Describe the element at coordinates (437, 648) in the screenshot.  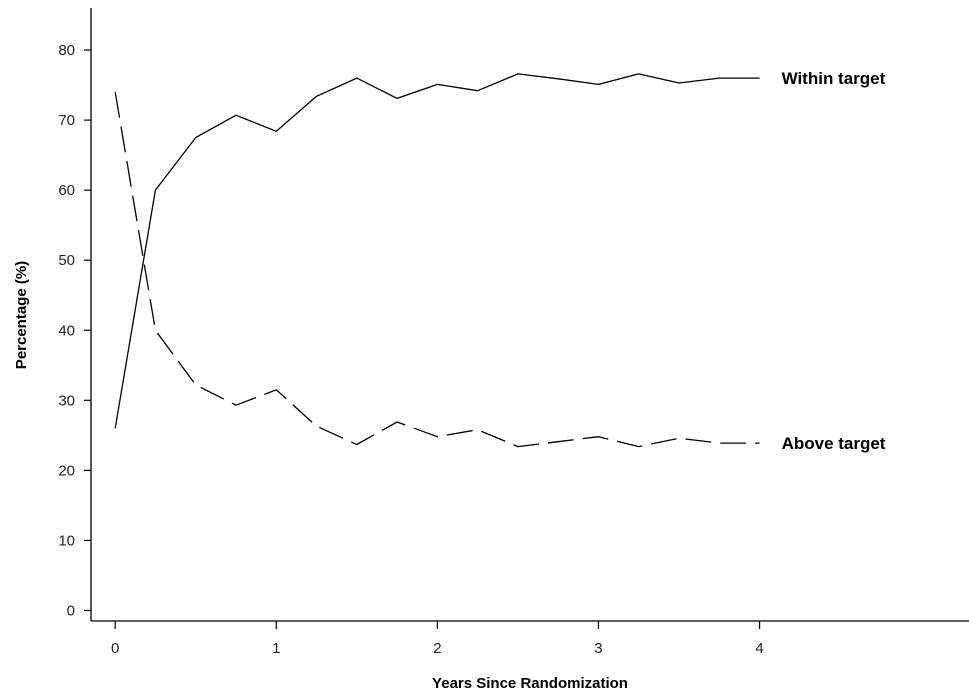
I see `x-tick-label: 2` at that location.